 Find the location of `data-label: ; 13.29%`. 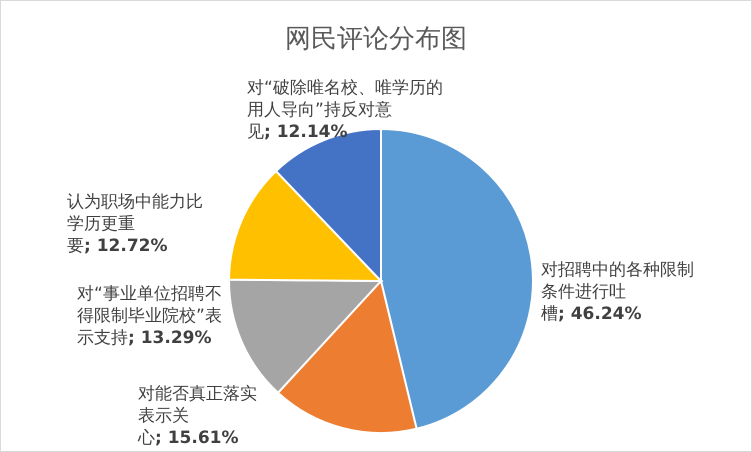

data-label: ; 13.29% is located at coordinates (170, 338).